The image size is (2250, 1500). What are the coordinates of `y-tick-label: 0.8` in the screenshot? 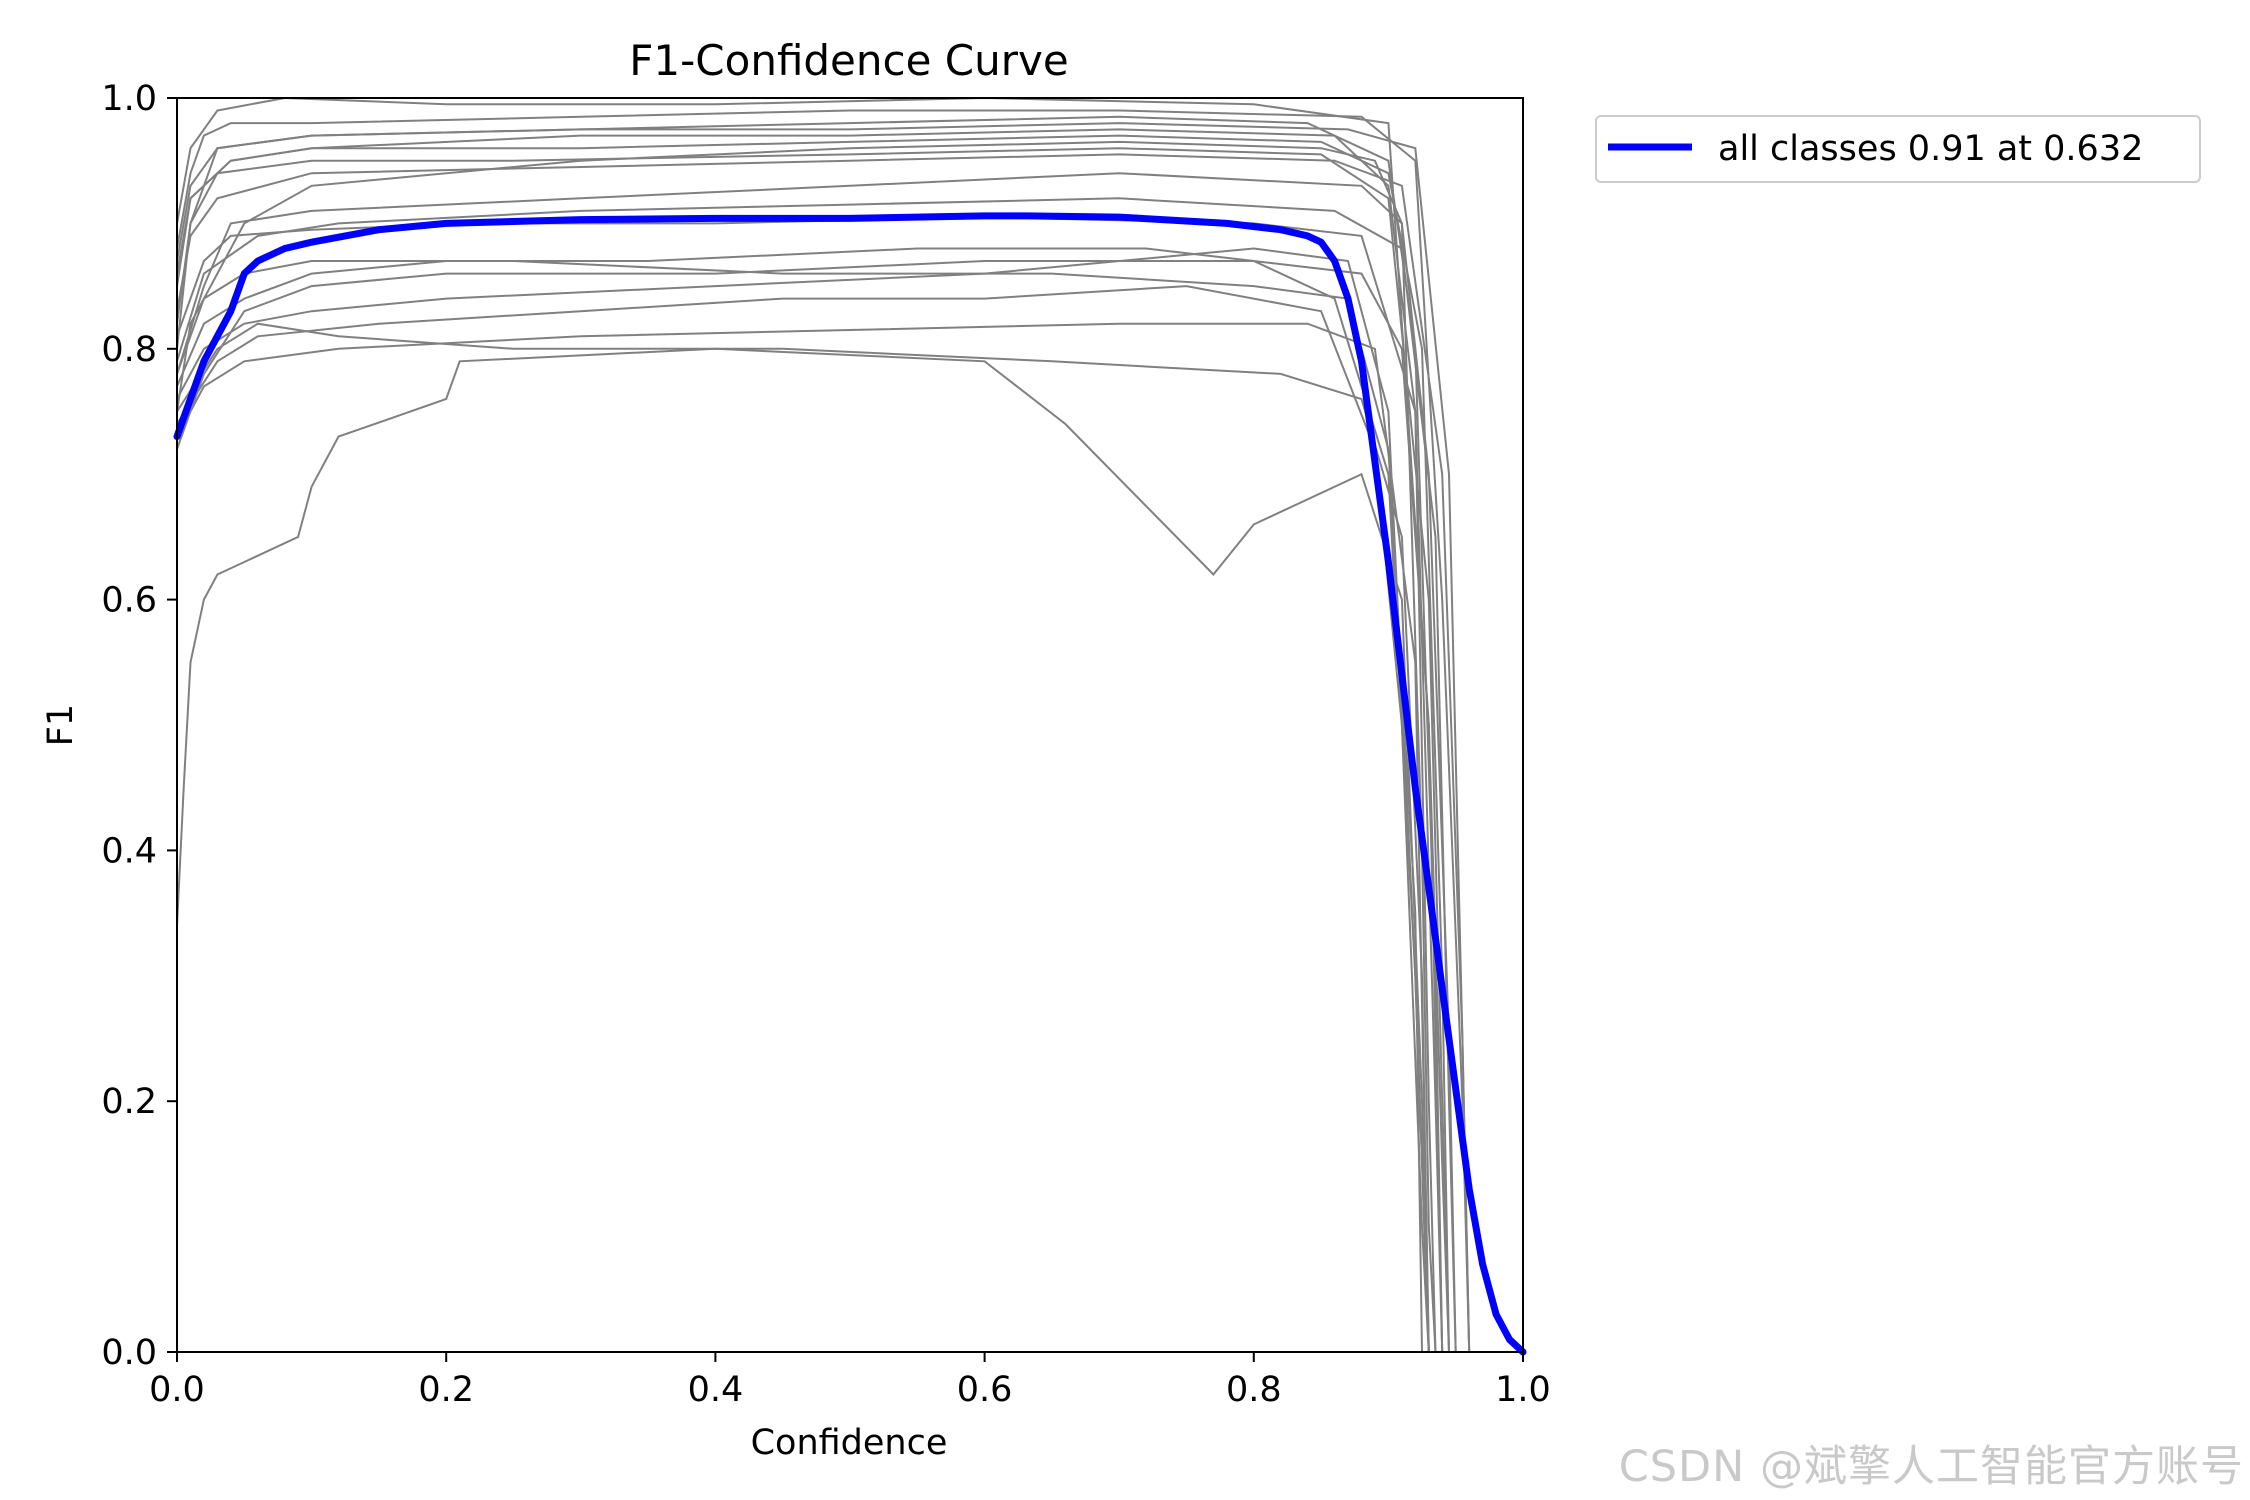 It's located at (129, 350).